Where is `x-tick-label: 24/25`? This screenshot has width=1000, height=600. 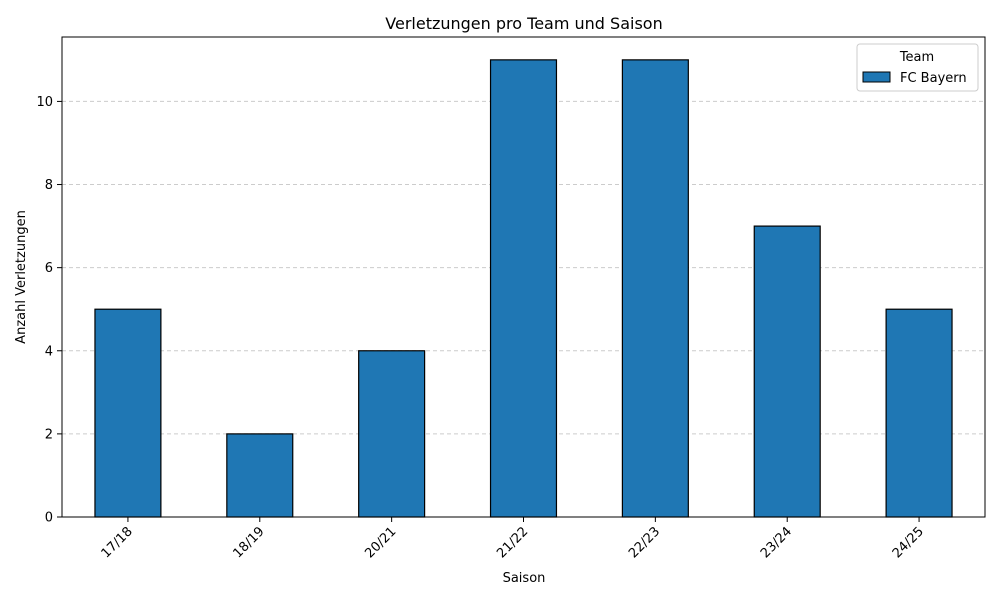 x-tick-label: 24/25 is located at coordinates (908, 542).